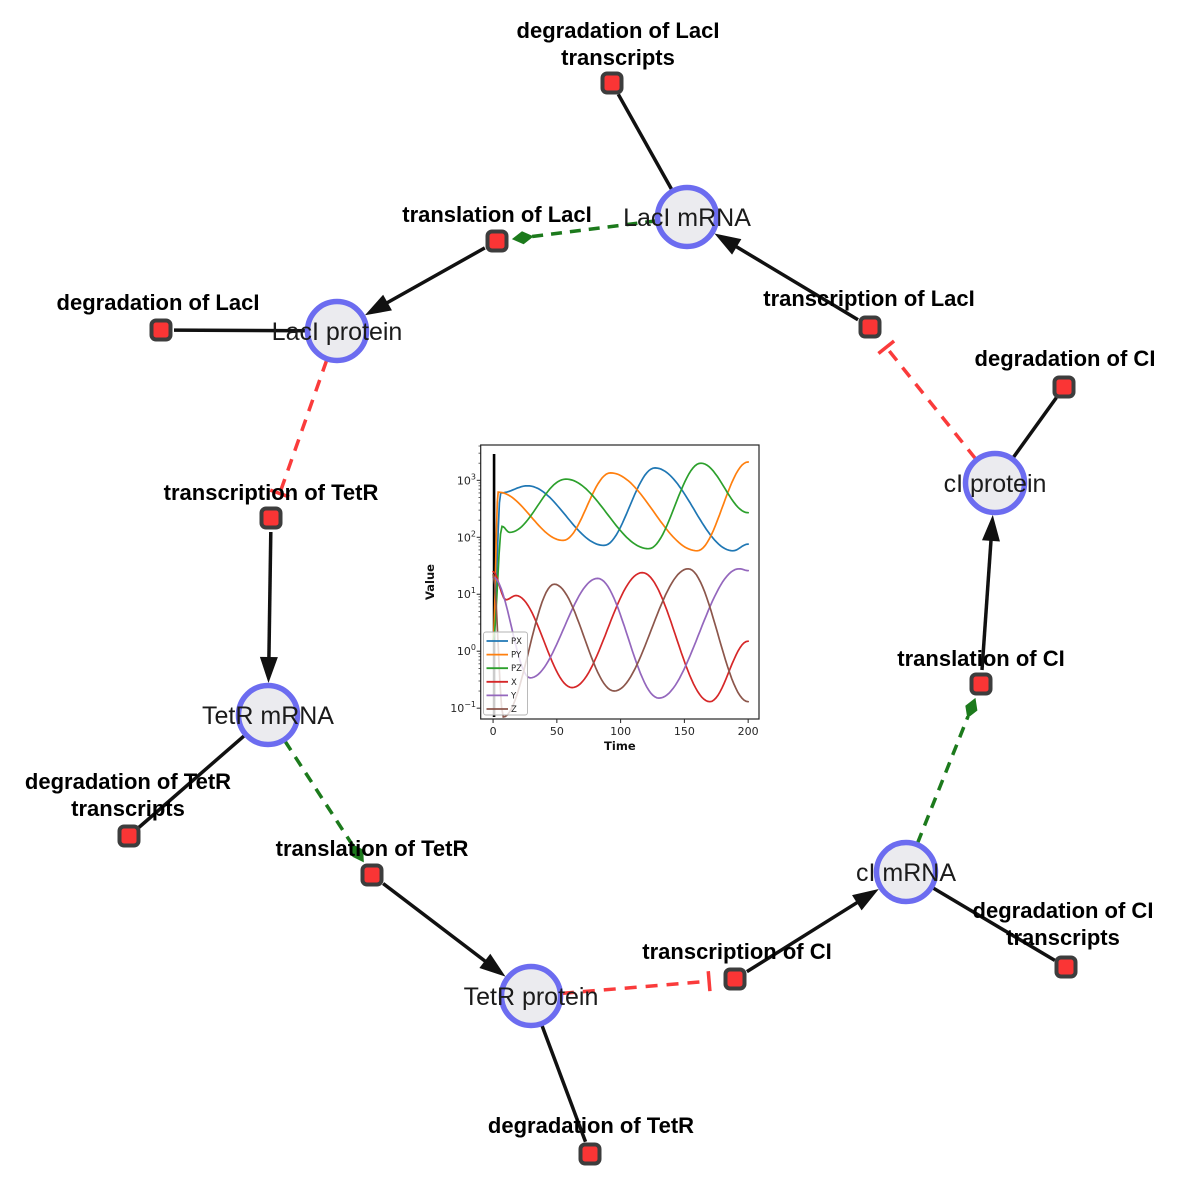 Image resolution: width=1189 pixels, height=1200 pixels. Describe the element at coordinates (612, 83) in the screenshot. I see `reaction-node-deg-laci-transcripts` at that location.